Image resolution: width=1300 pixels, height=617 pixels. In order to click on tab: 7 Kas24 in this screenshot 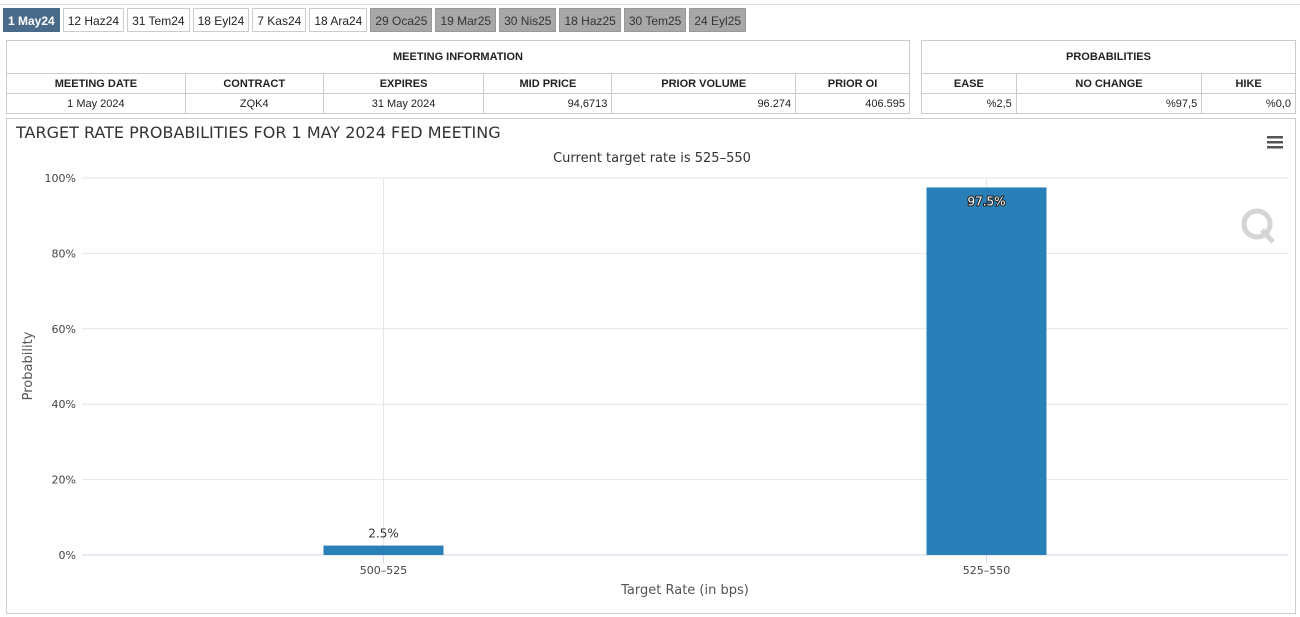, I will do `click(279, 20)`.